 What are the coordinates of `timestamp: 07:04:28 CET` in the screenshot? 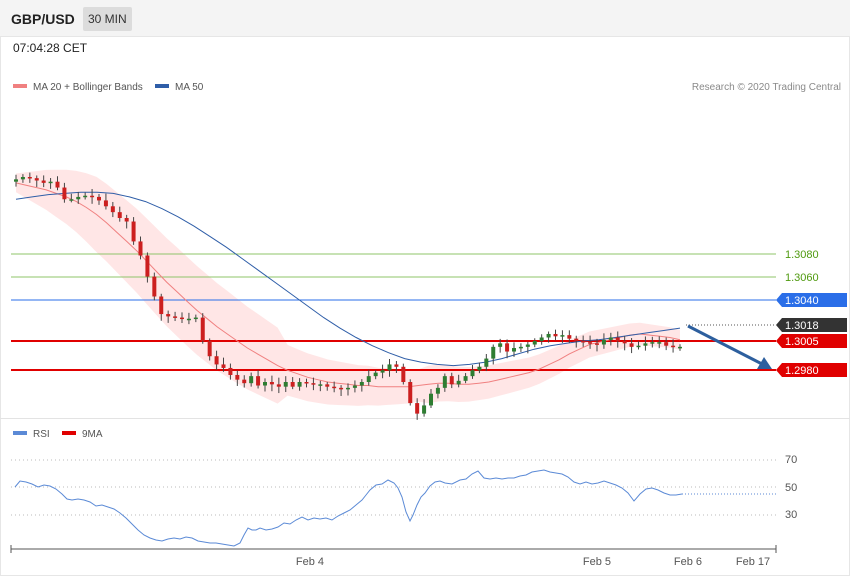 It's located at (50, 48).